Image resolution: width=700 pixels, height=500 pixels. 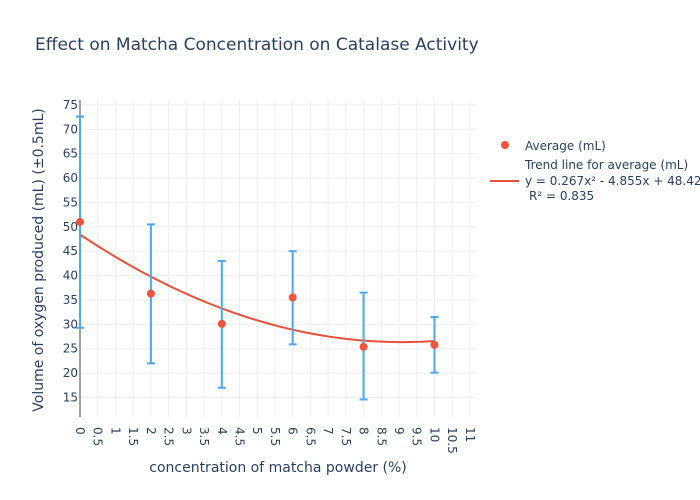 I want to click on y-tick-label: 75, so click(x=70, y=105).